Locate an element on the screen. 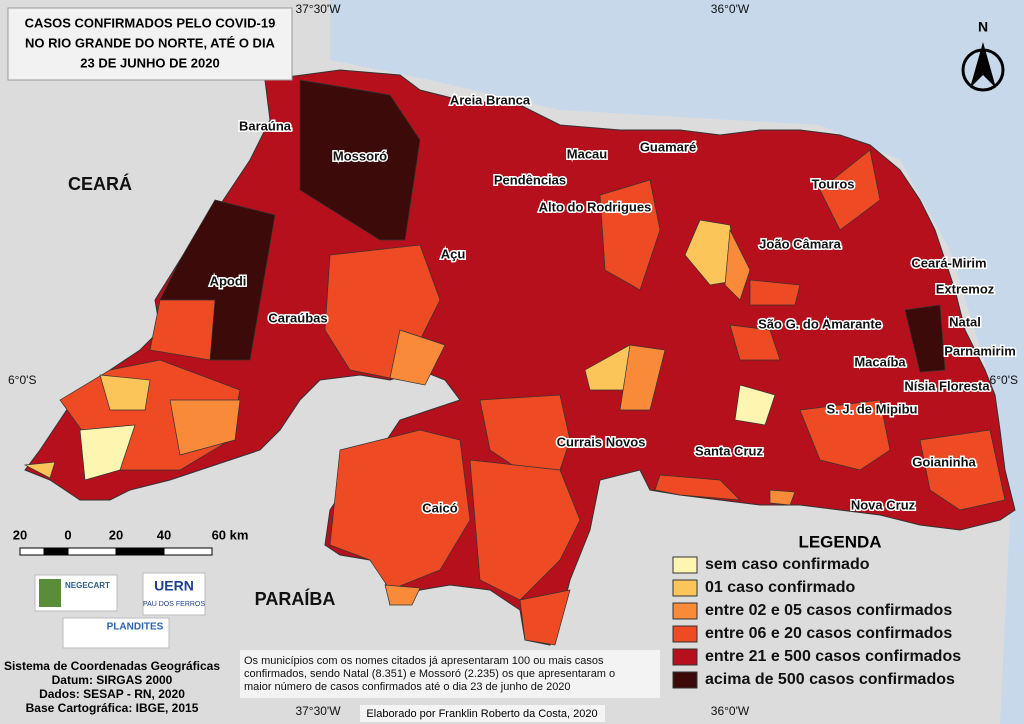 Image resolution: width=1024 pixels, height=724 pixels. legend-label: entre 21 e 500 casos confirmados is located at coordinates (833, 656).